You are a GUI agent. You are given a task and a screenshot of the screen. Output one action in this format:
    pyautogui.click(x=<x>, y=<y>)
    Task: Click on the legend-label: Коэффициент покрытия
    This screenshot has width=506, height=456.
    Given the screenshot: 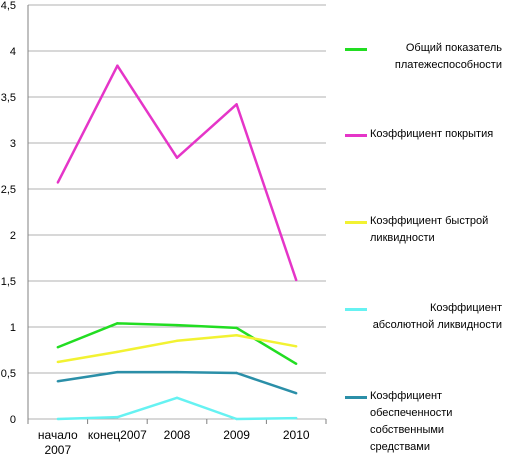 What is the action you would take?
    pyautogui.click(x=432, y=134)
    